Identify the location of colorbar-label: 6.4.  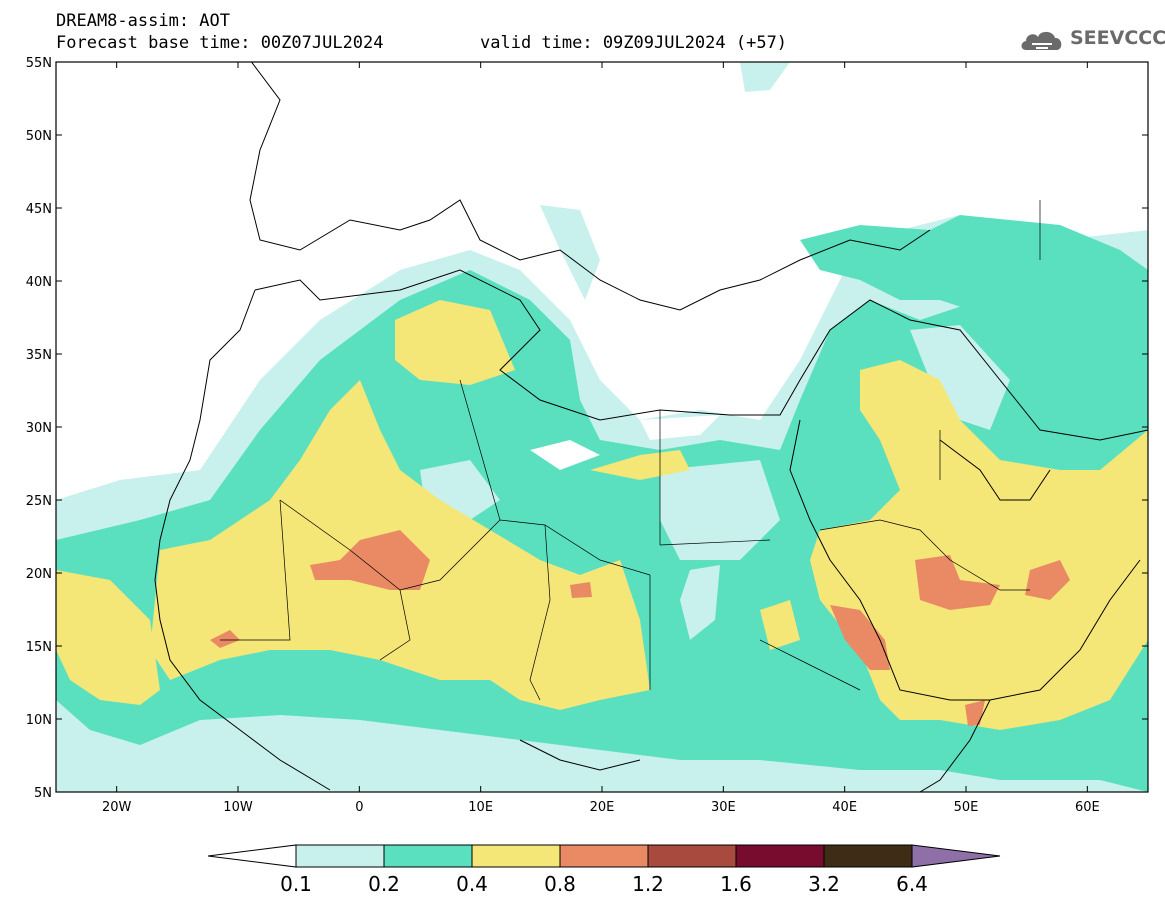
(912, 884).